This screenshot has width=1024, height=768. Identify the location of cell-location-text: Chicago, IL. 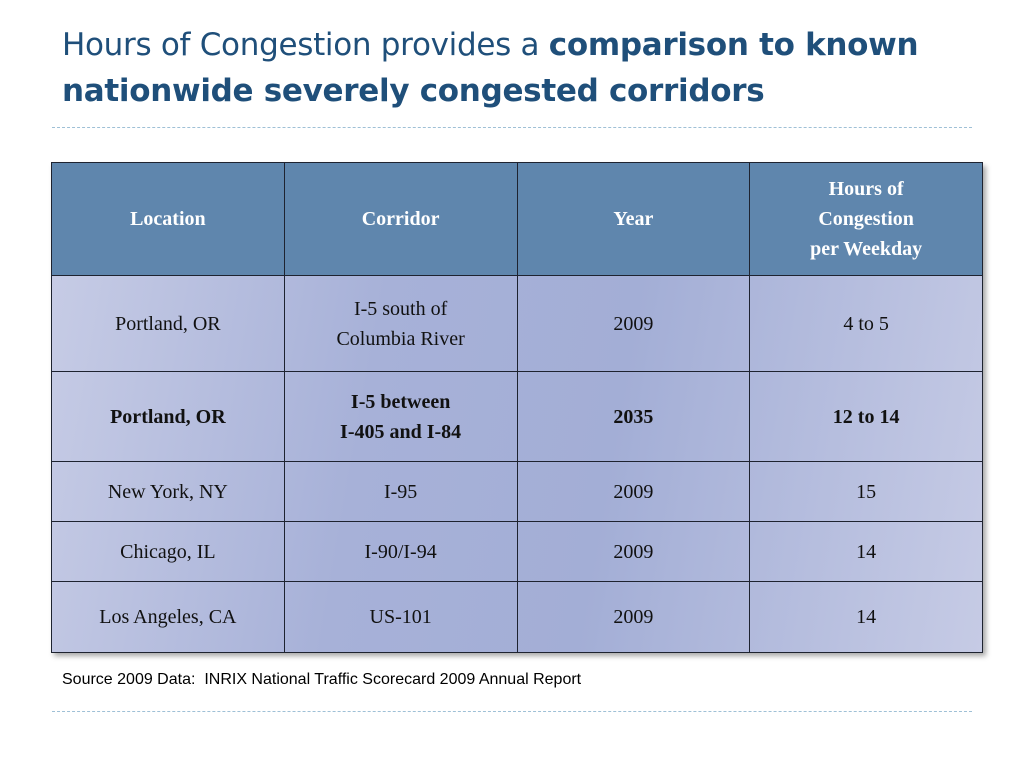
(168, 551).